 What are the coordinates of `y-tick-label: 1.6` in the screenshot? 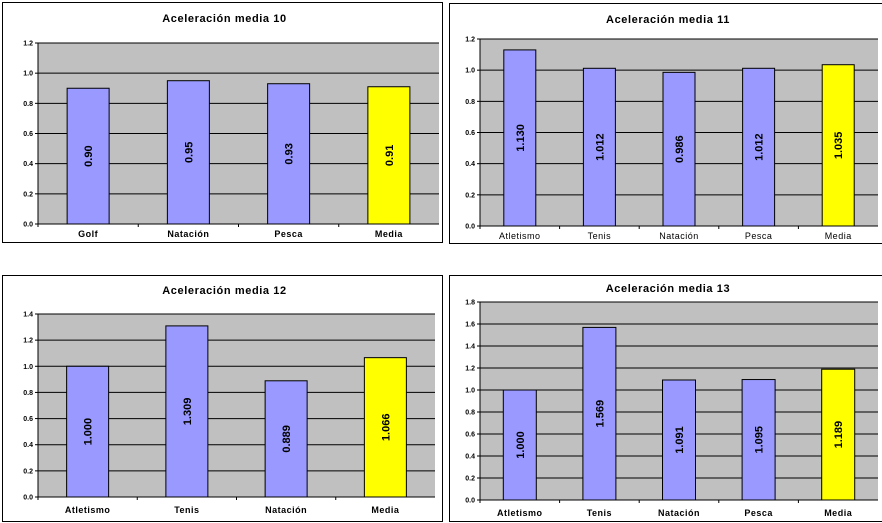 It's located at (470, 325).